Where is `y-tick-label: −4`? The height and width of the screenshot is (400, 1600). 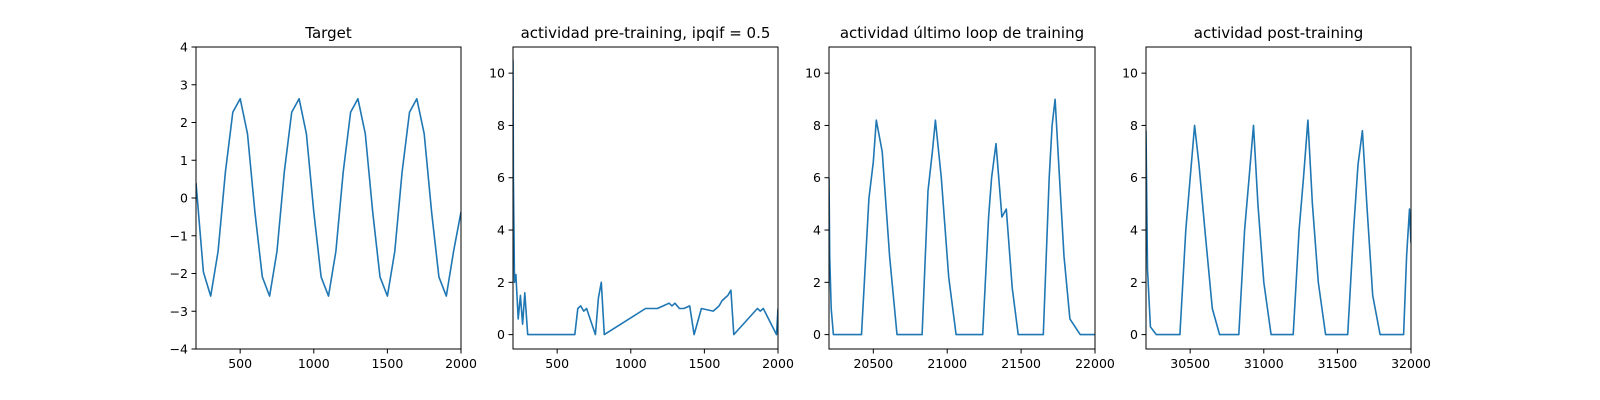 y-tick-label: −4 is located at coordinates (179, 349).